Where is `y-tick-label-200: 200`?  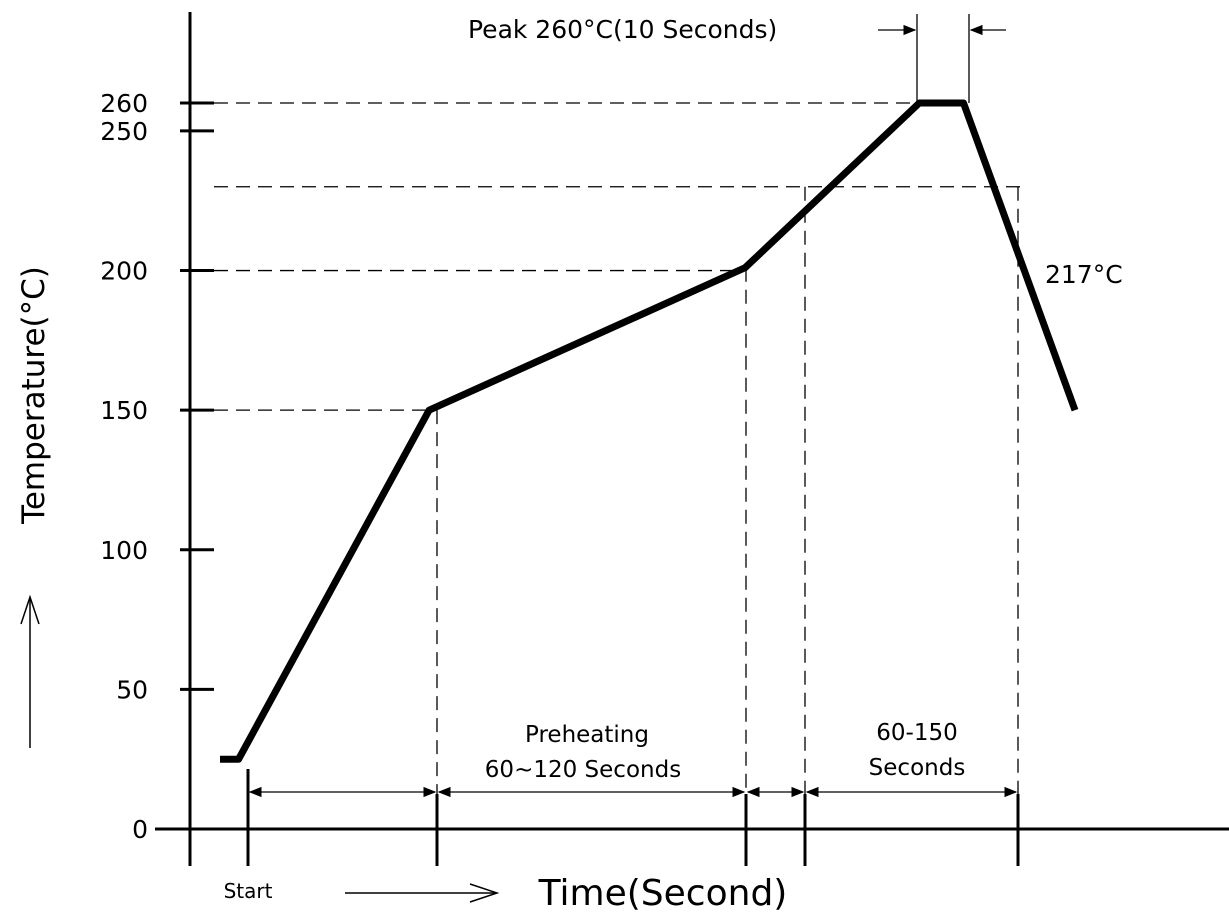
y-tick-label-200: 200 is located at coordinates (124, 271).